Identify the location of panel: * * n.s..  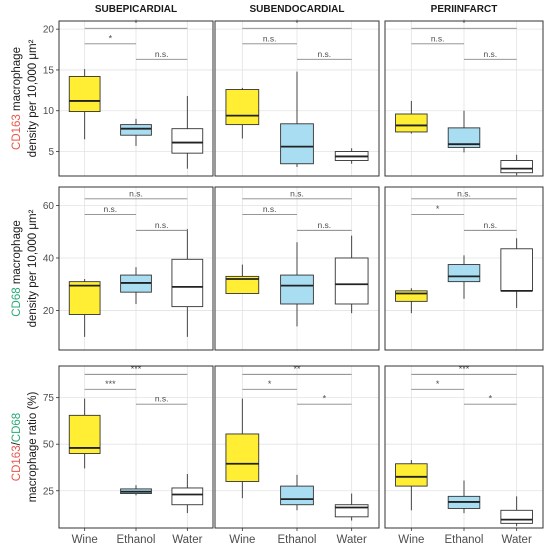
(136, 97).